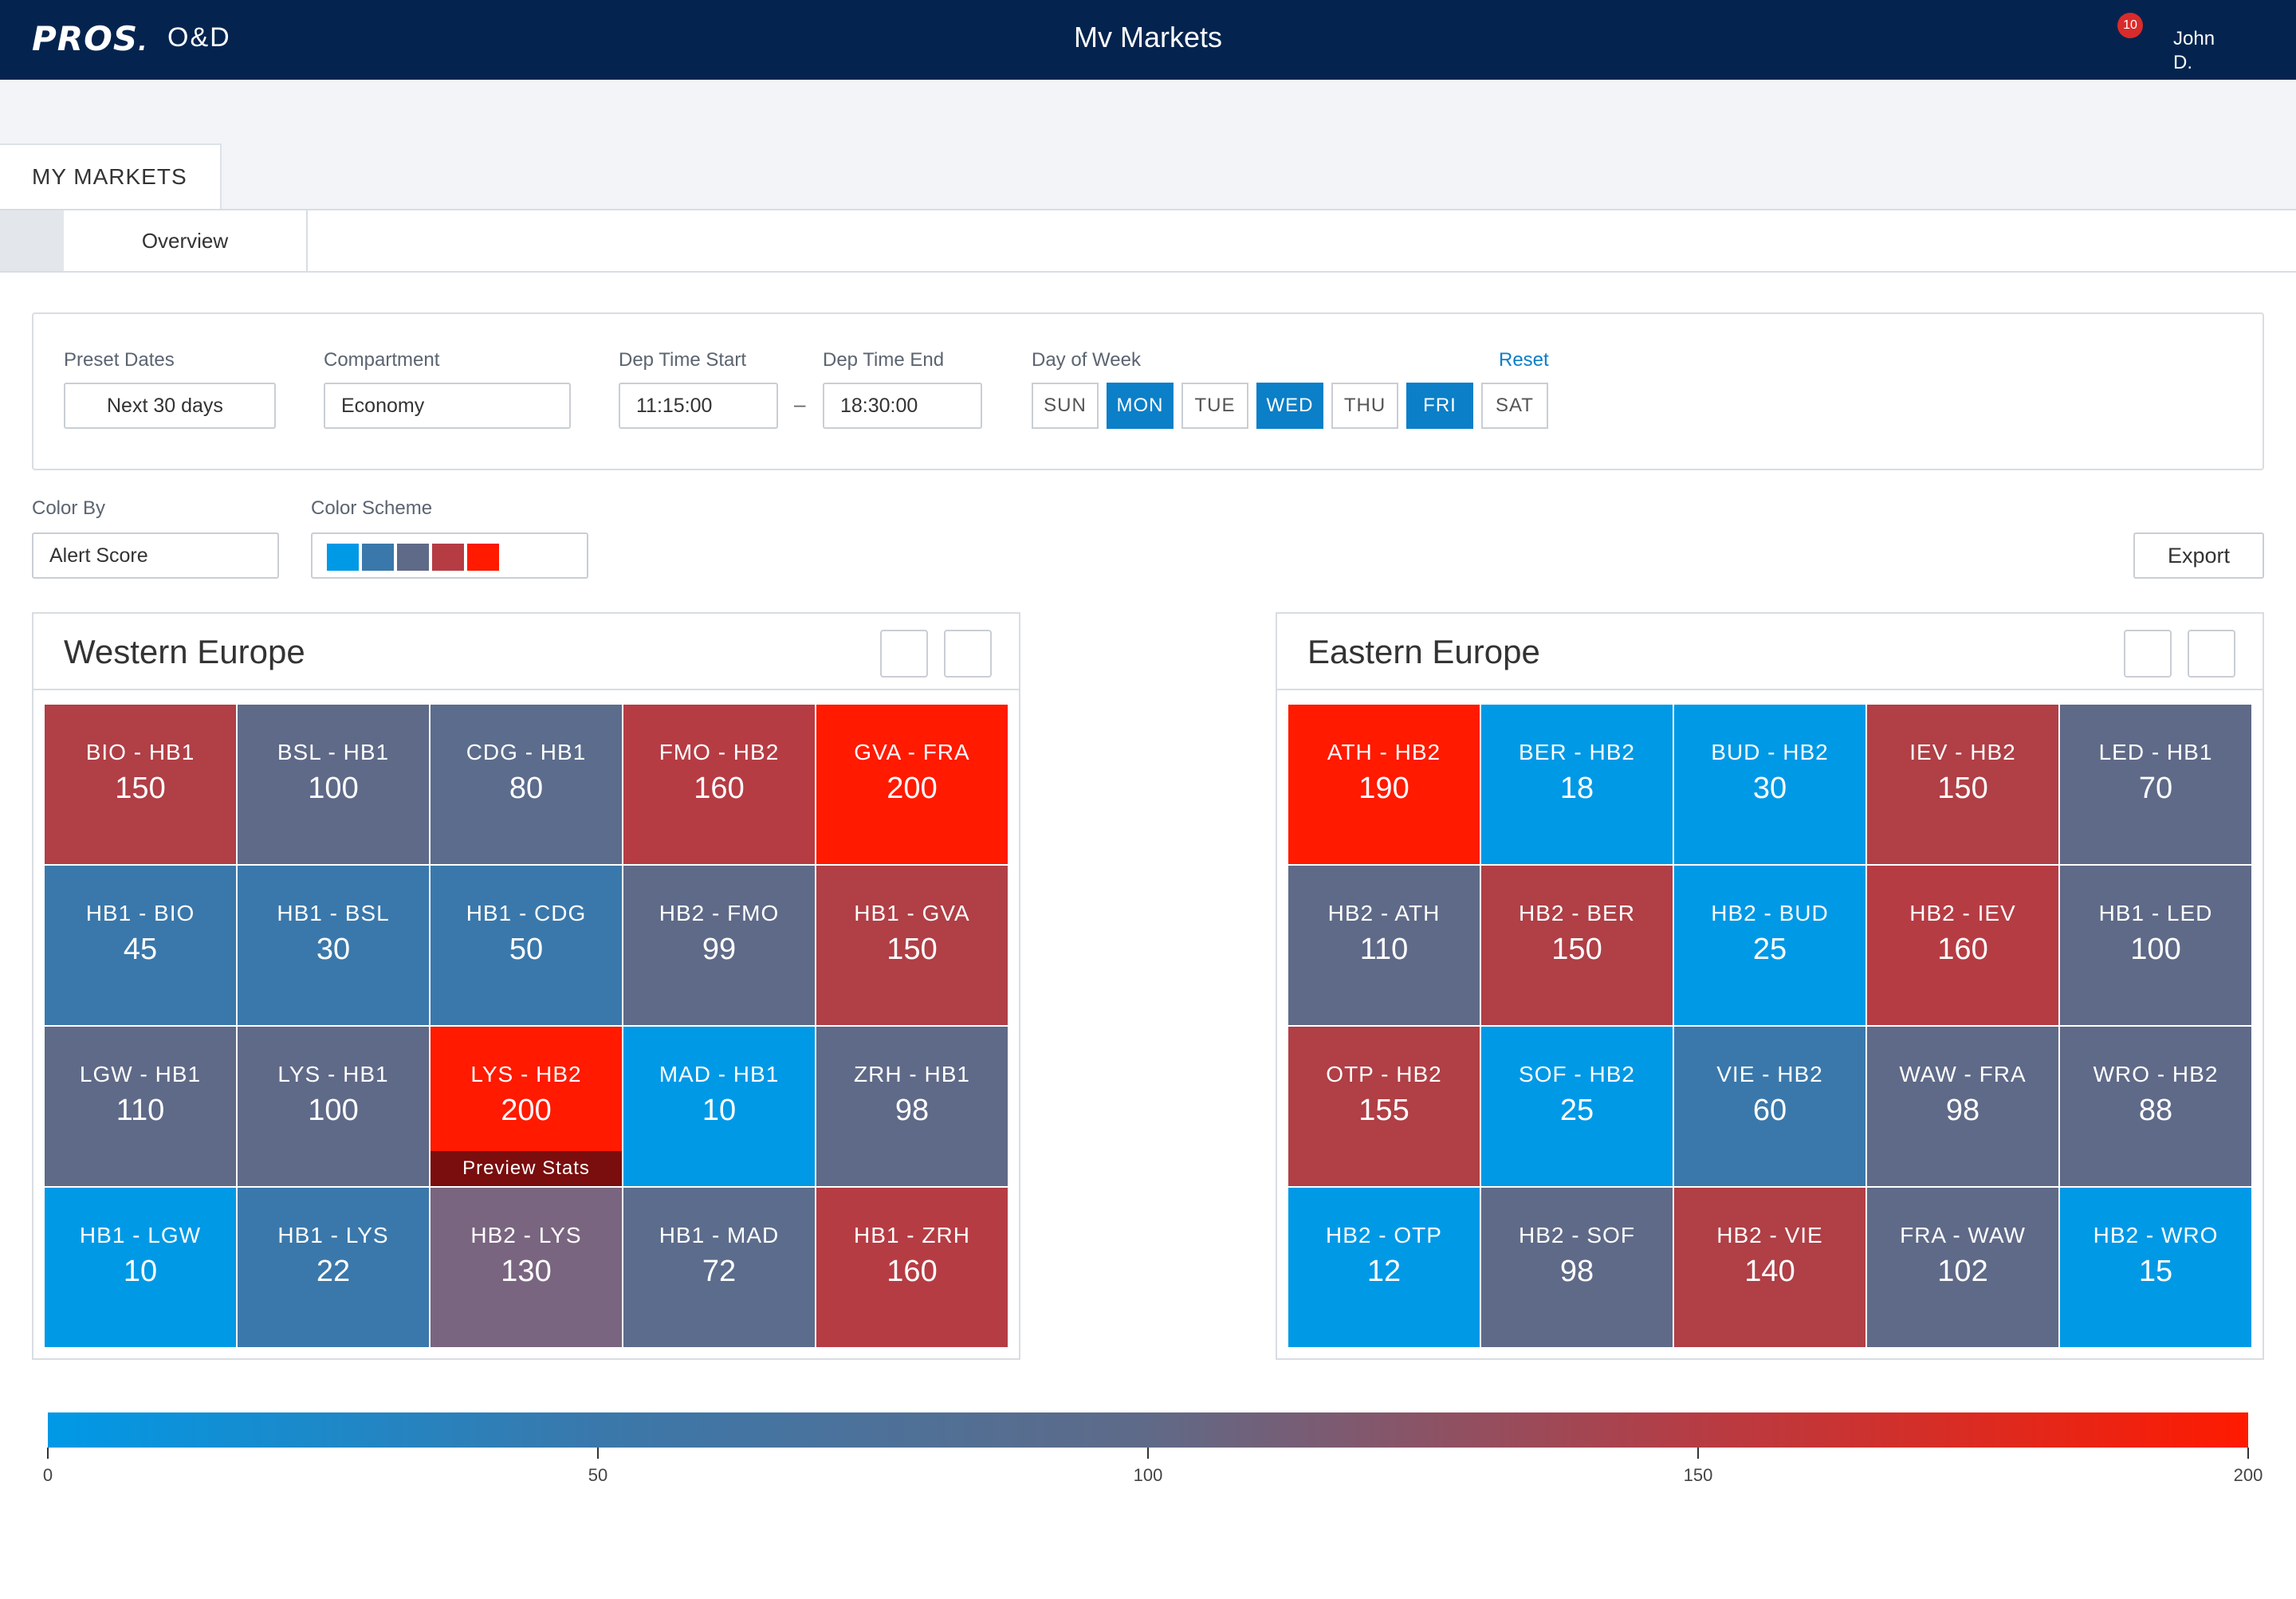  I want to click on market-tile: FRA - WAW 102, so click(1962, 1267).